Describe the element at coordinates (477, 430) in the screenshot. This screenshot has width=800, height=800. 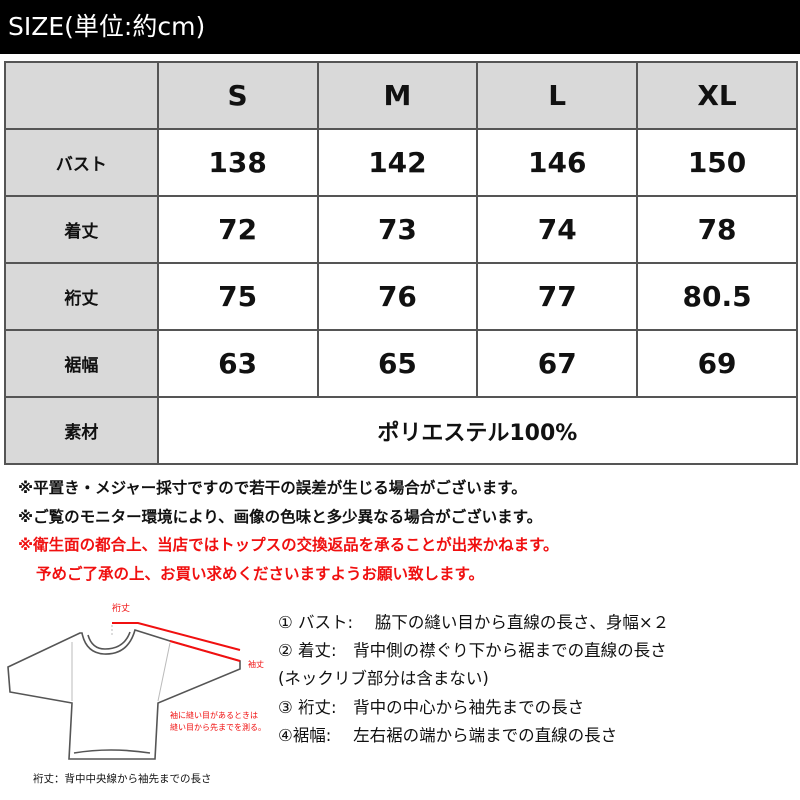
I see `material-value: ポリエステル100%` at that location.